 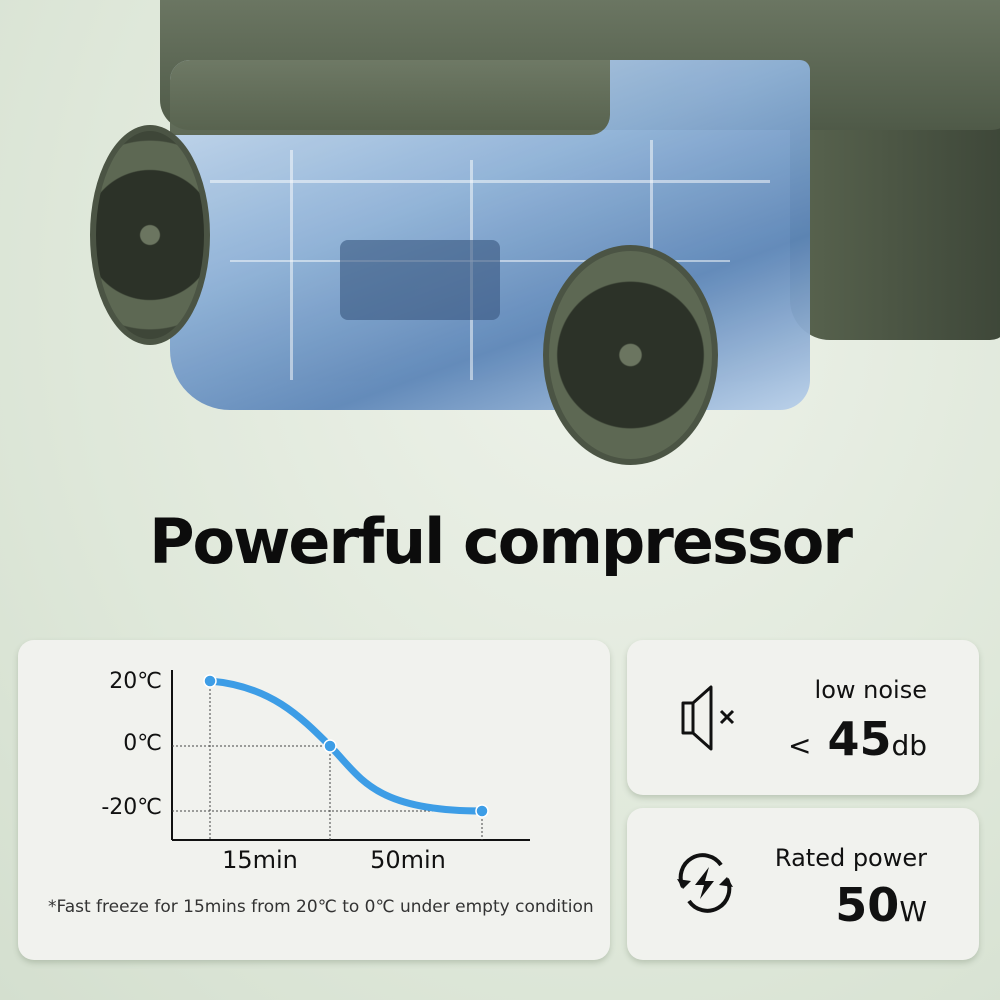 I want to click on value-unit: db, so click(x=909, y=745).